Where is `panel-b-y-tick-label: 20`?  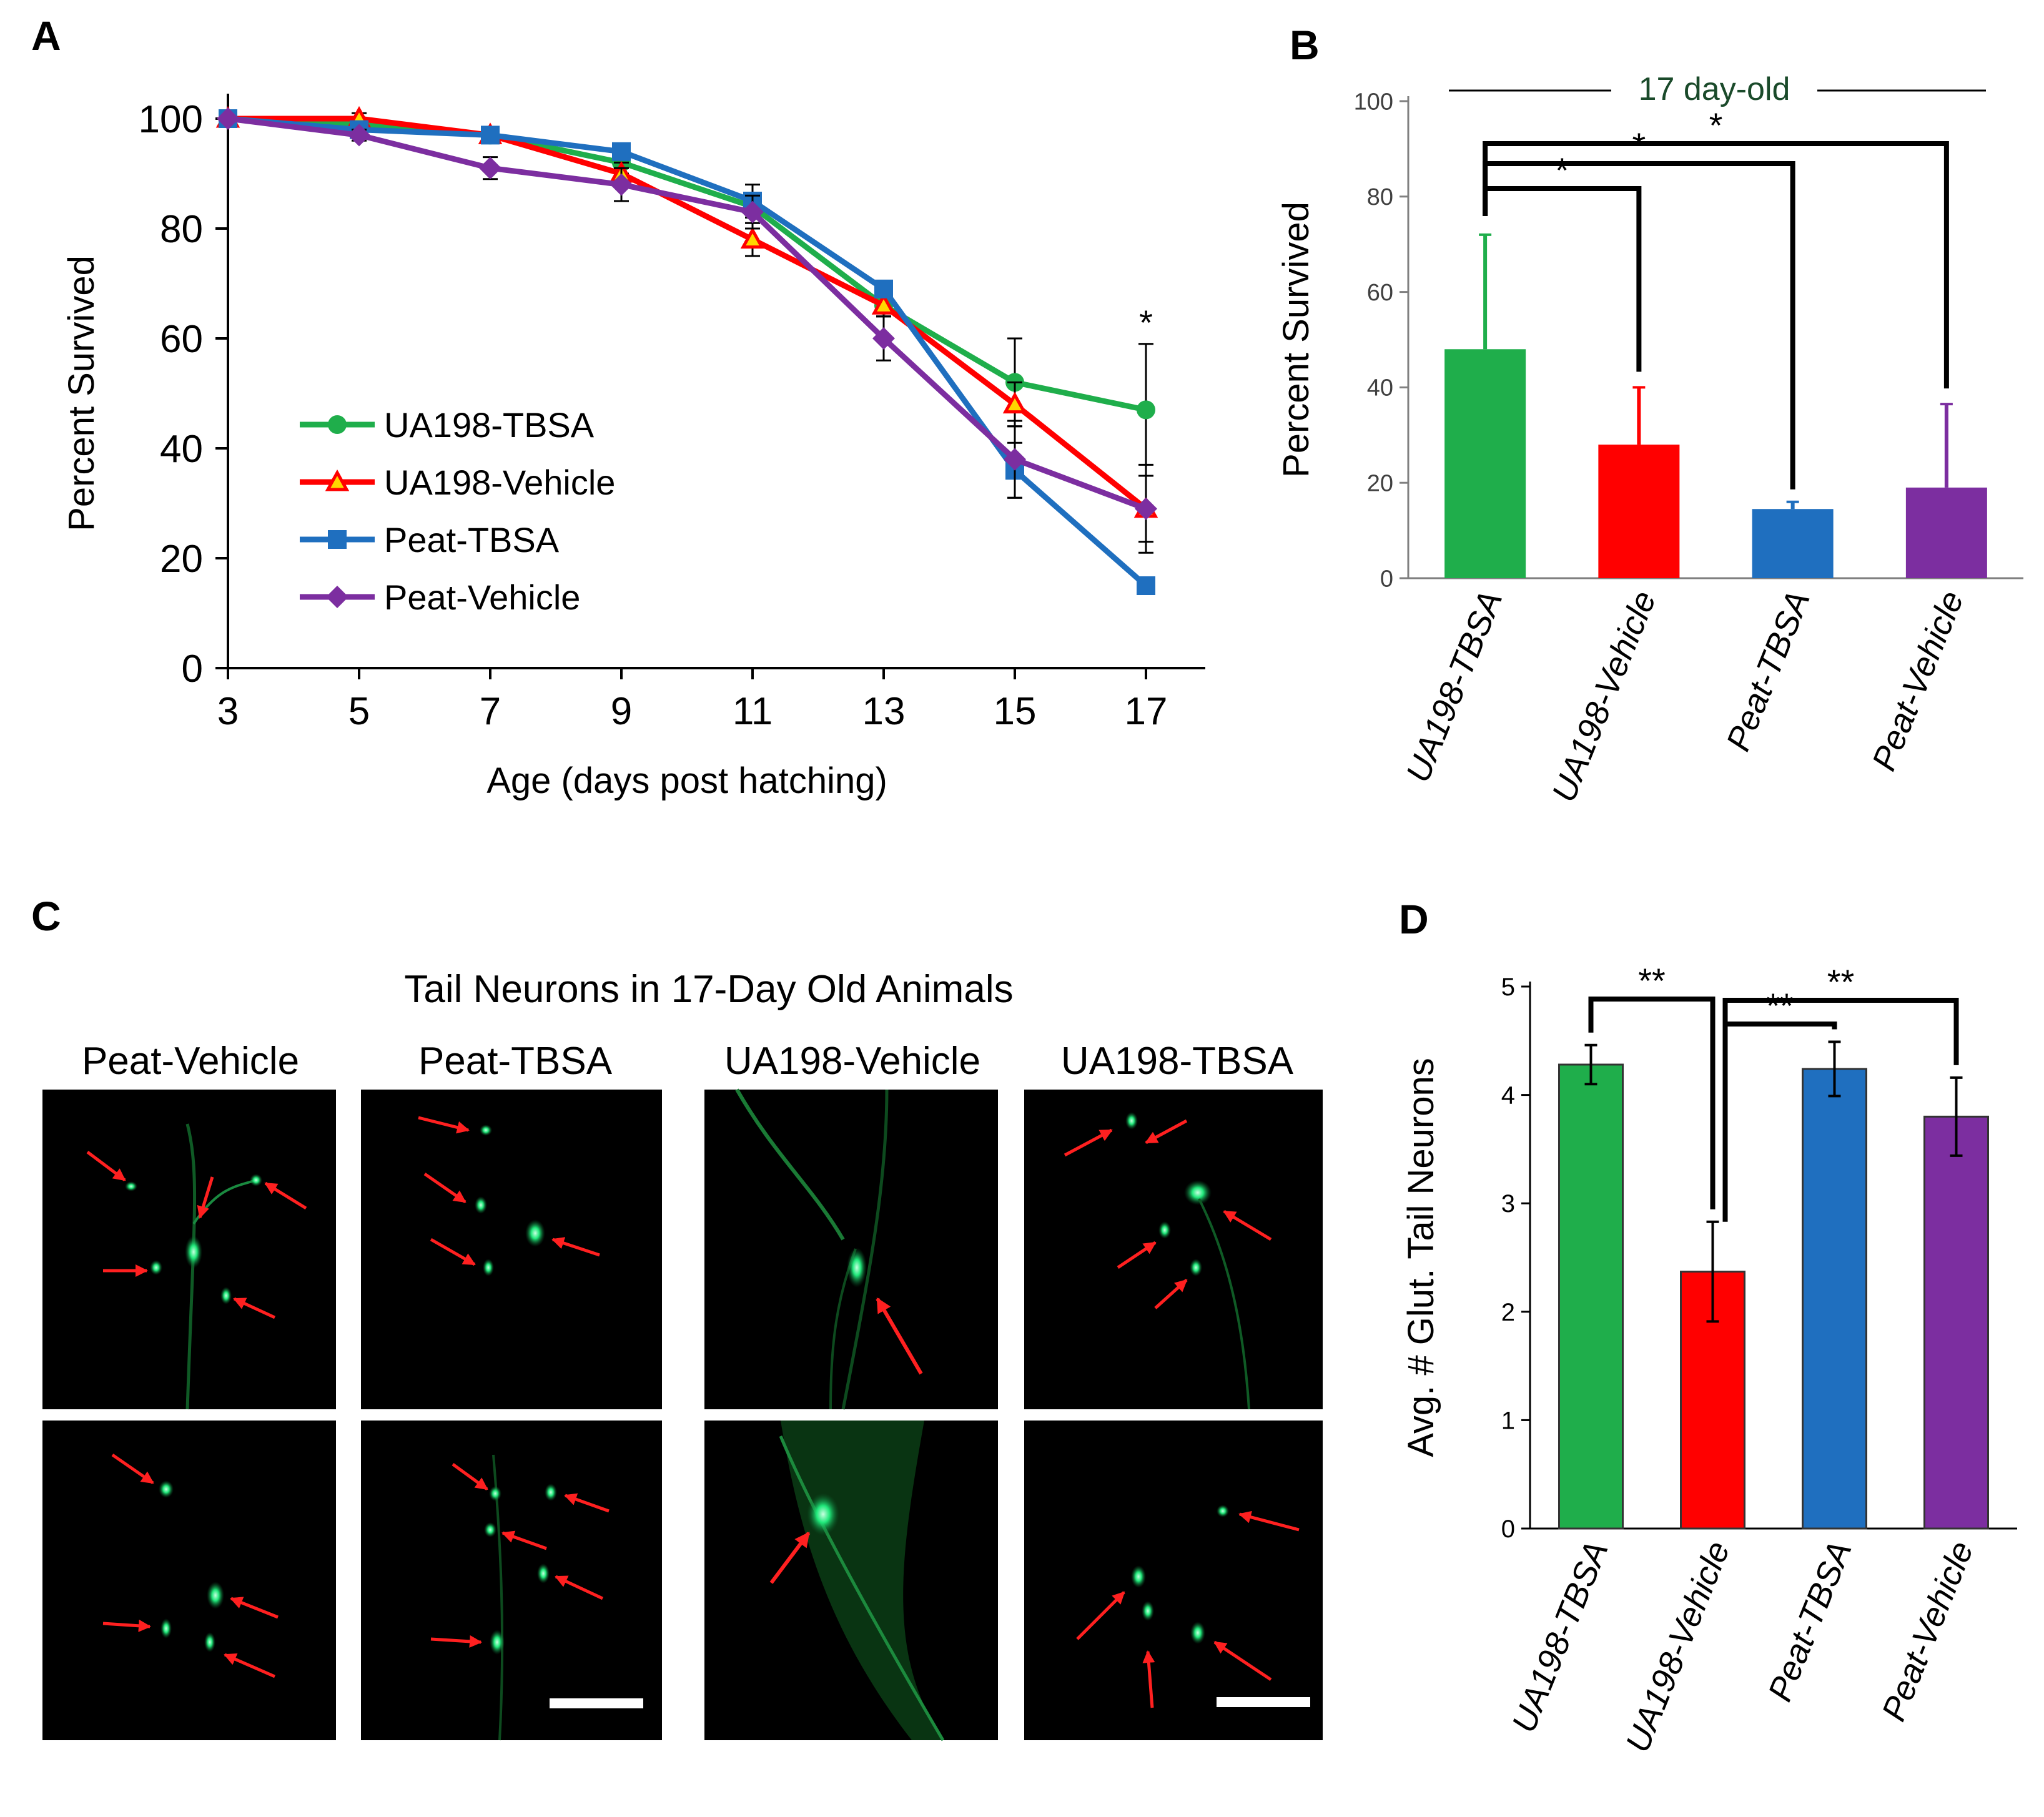 panel-b-y-tick-label: 20 is located at coordinates (1380, 484).